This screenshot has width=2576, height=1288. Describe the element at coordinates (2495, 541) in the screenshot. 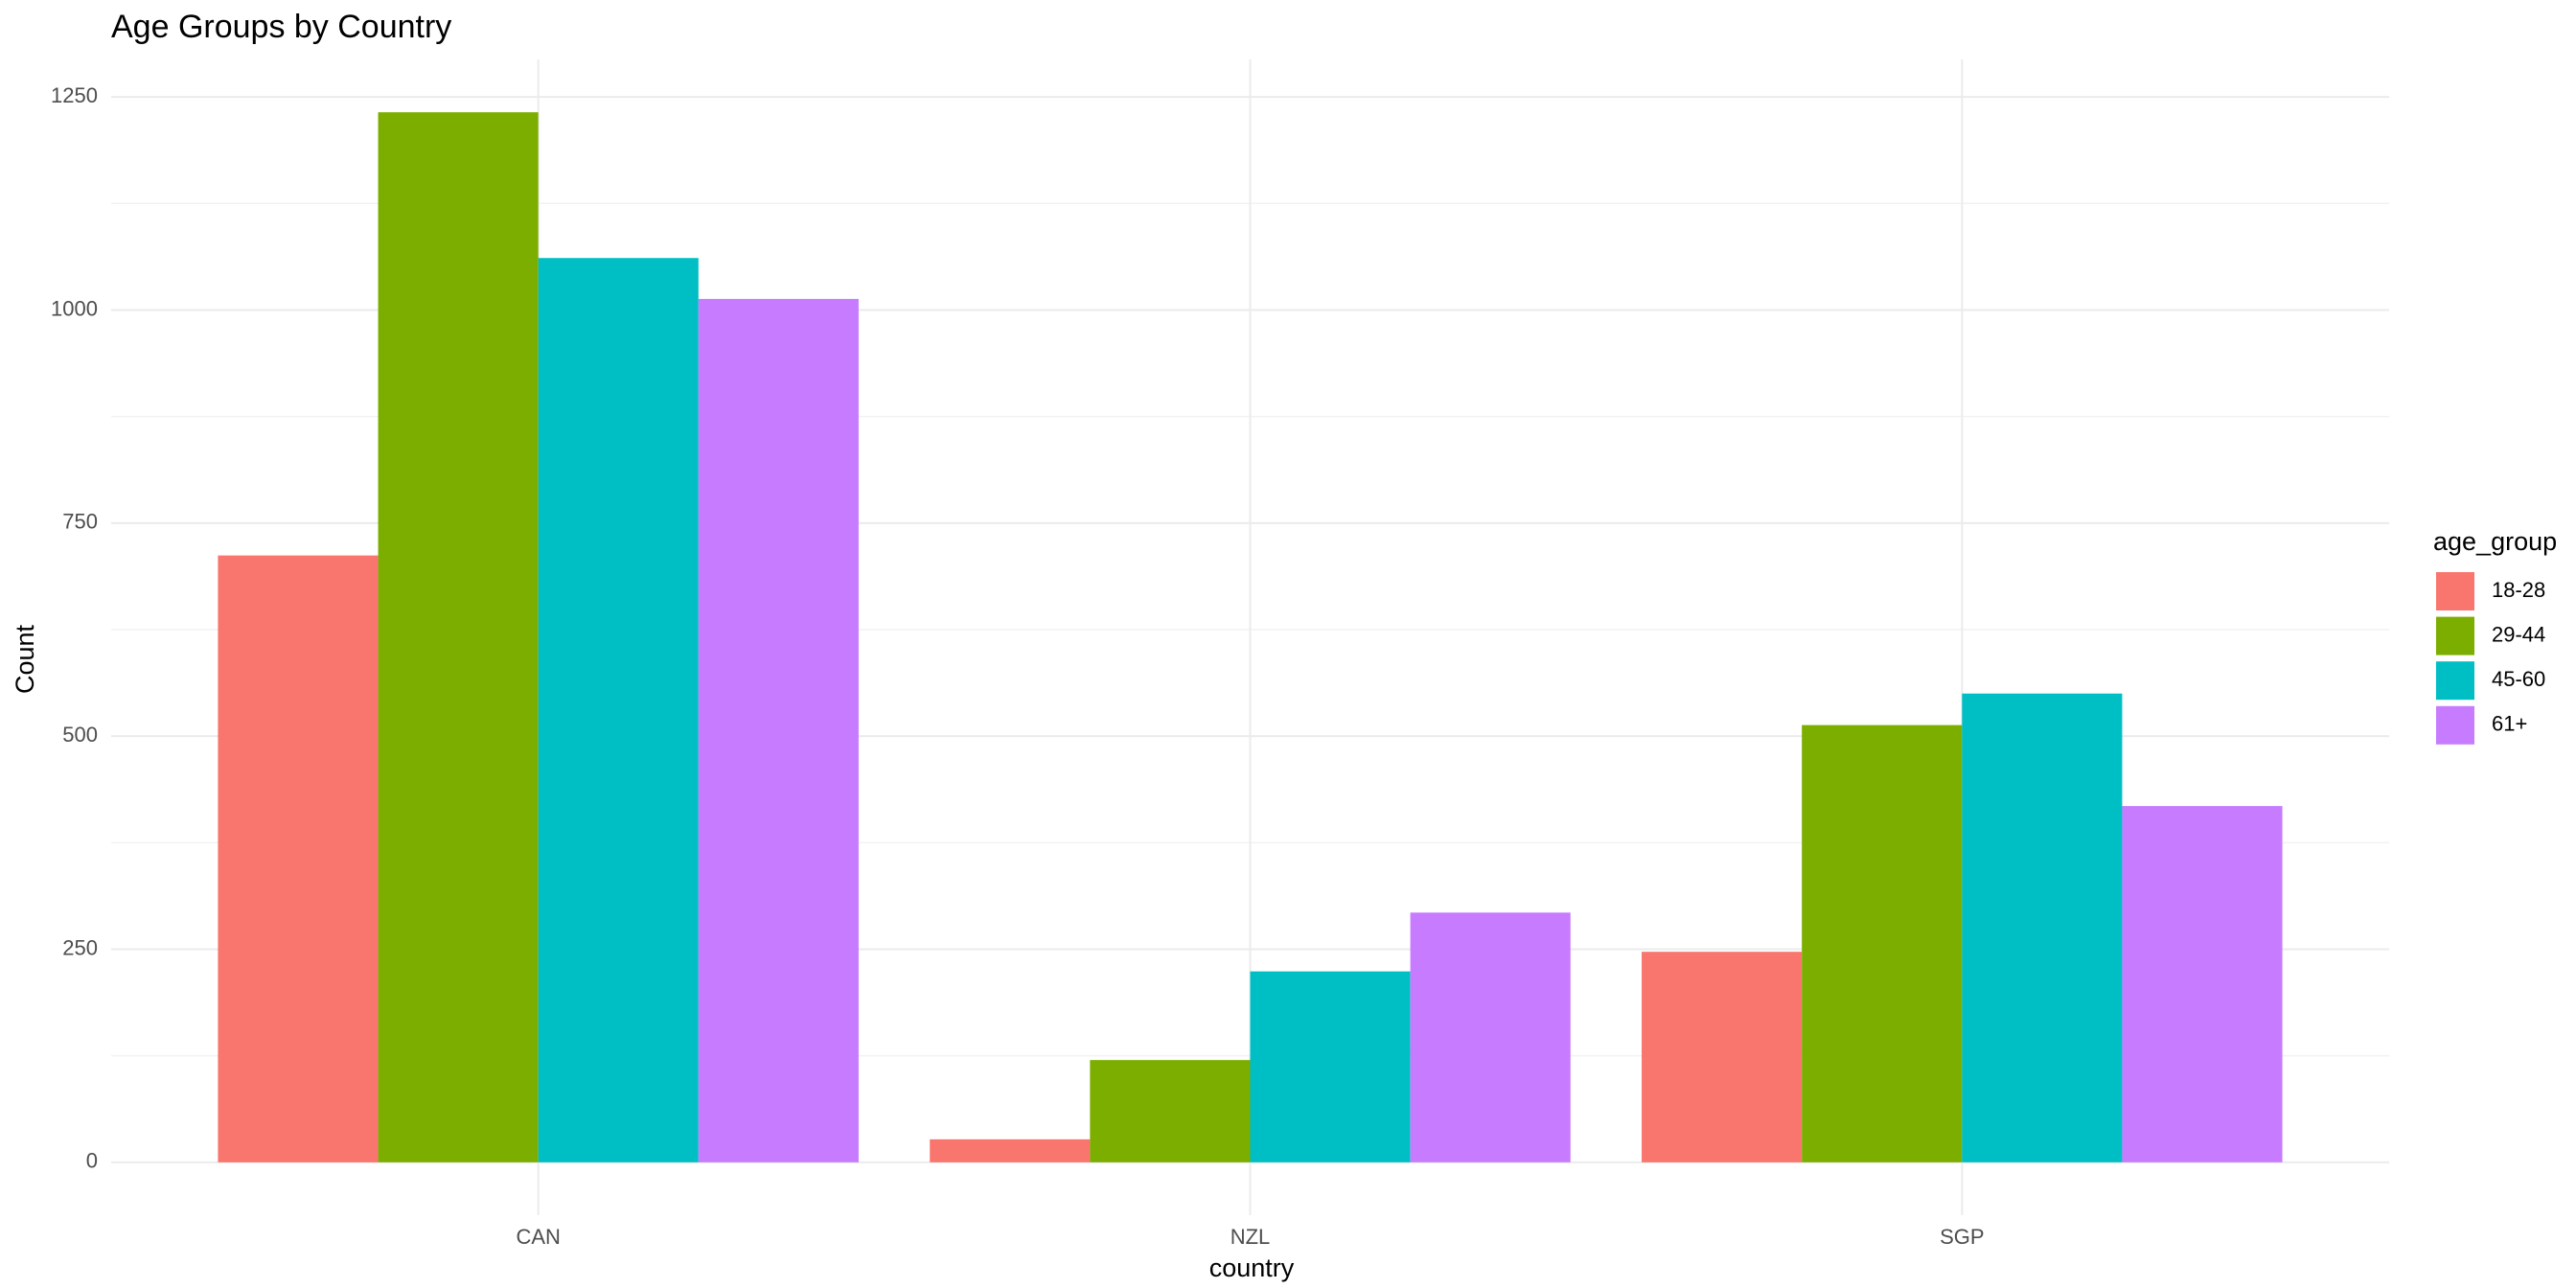

I see `legend-title: age_group` at that location.